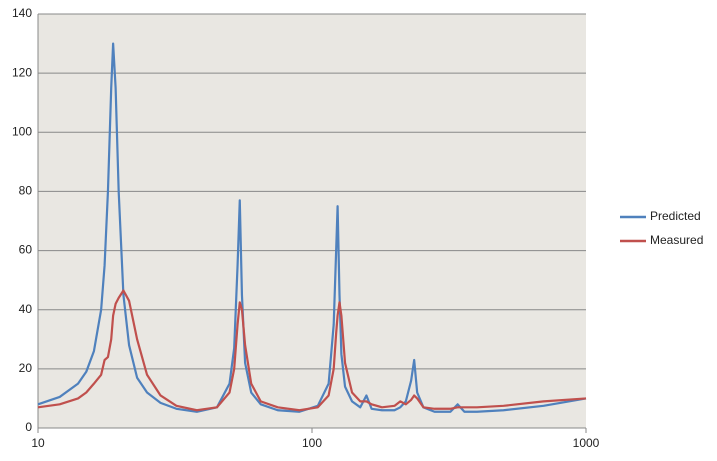 Image resolution: width=717 pixels, height=461 pixels. Describe the element at coordinates (22, 13) in the screenshot. I see `y-tick-label: 140` at that location.